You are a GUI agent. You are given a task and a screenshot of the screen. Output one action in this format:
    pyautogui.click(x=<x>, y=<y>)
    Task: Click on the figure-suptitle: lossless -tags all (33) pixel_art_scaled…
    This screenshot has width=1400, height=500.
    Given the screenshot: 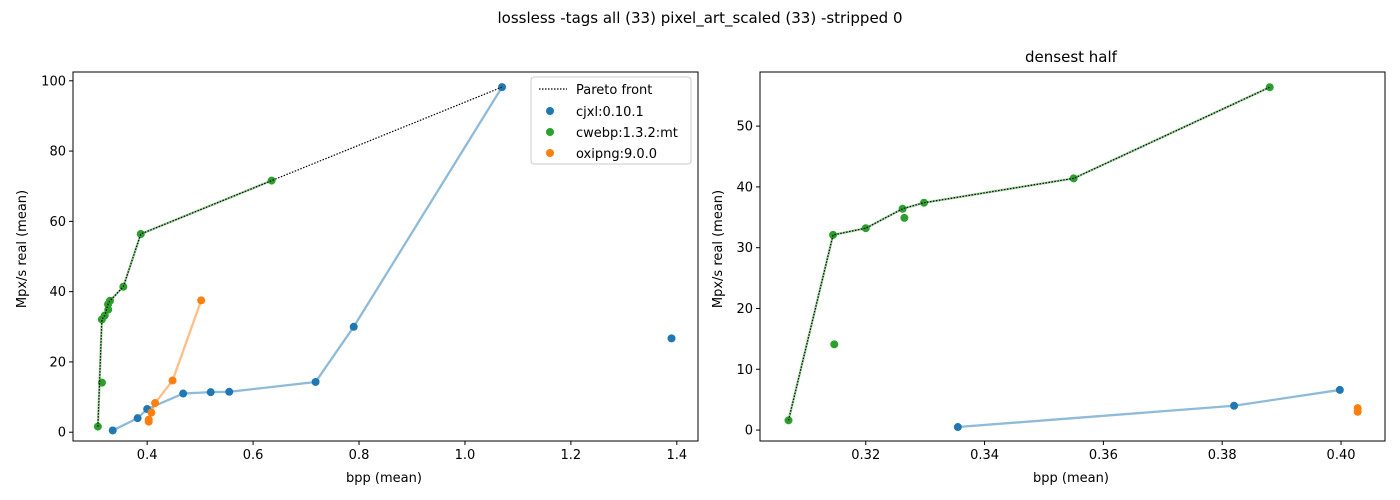 What is the action you would take?
    pyautogui.click(x=700, y=18)
    